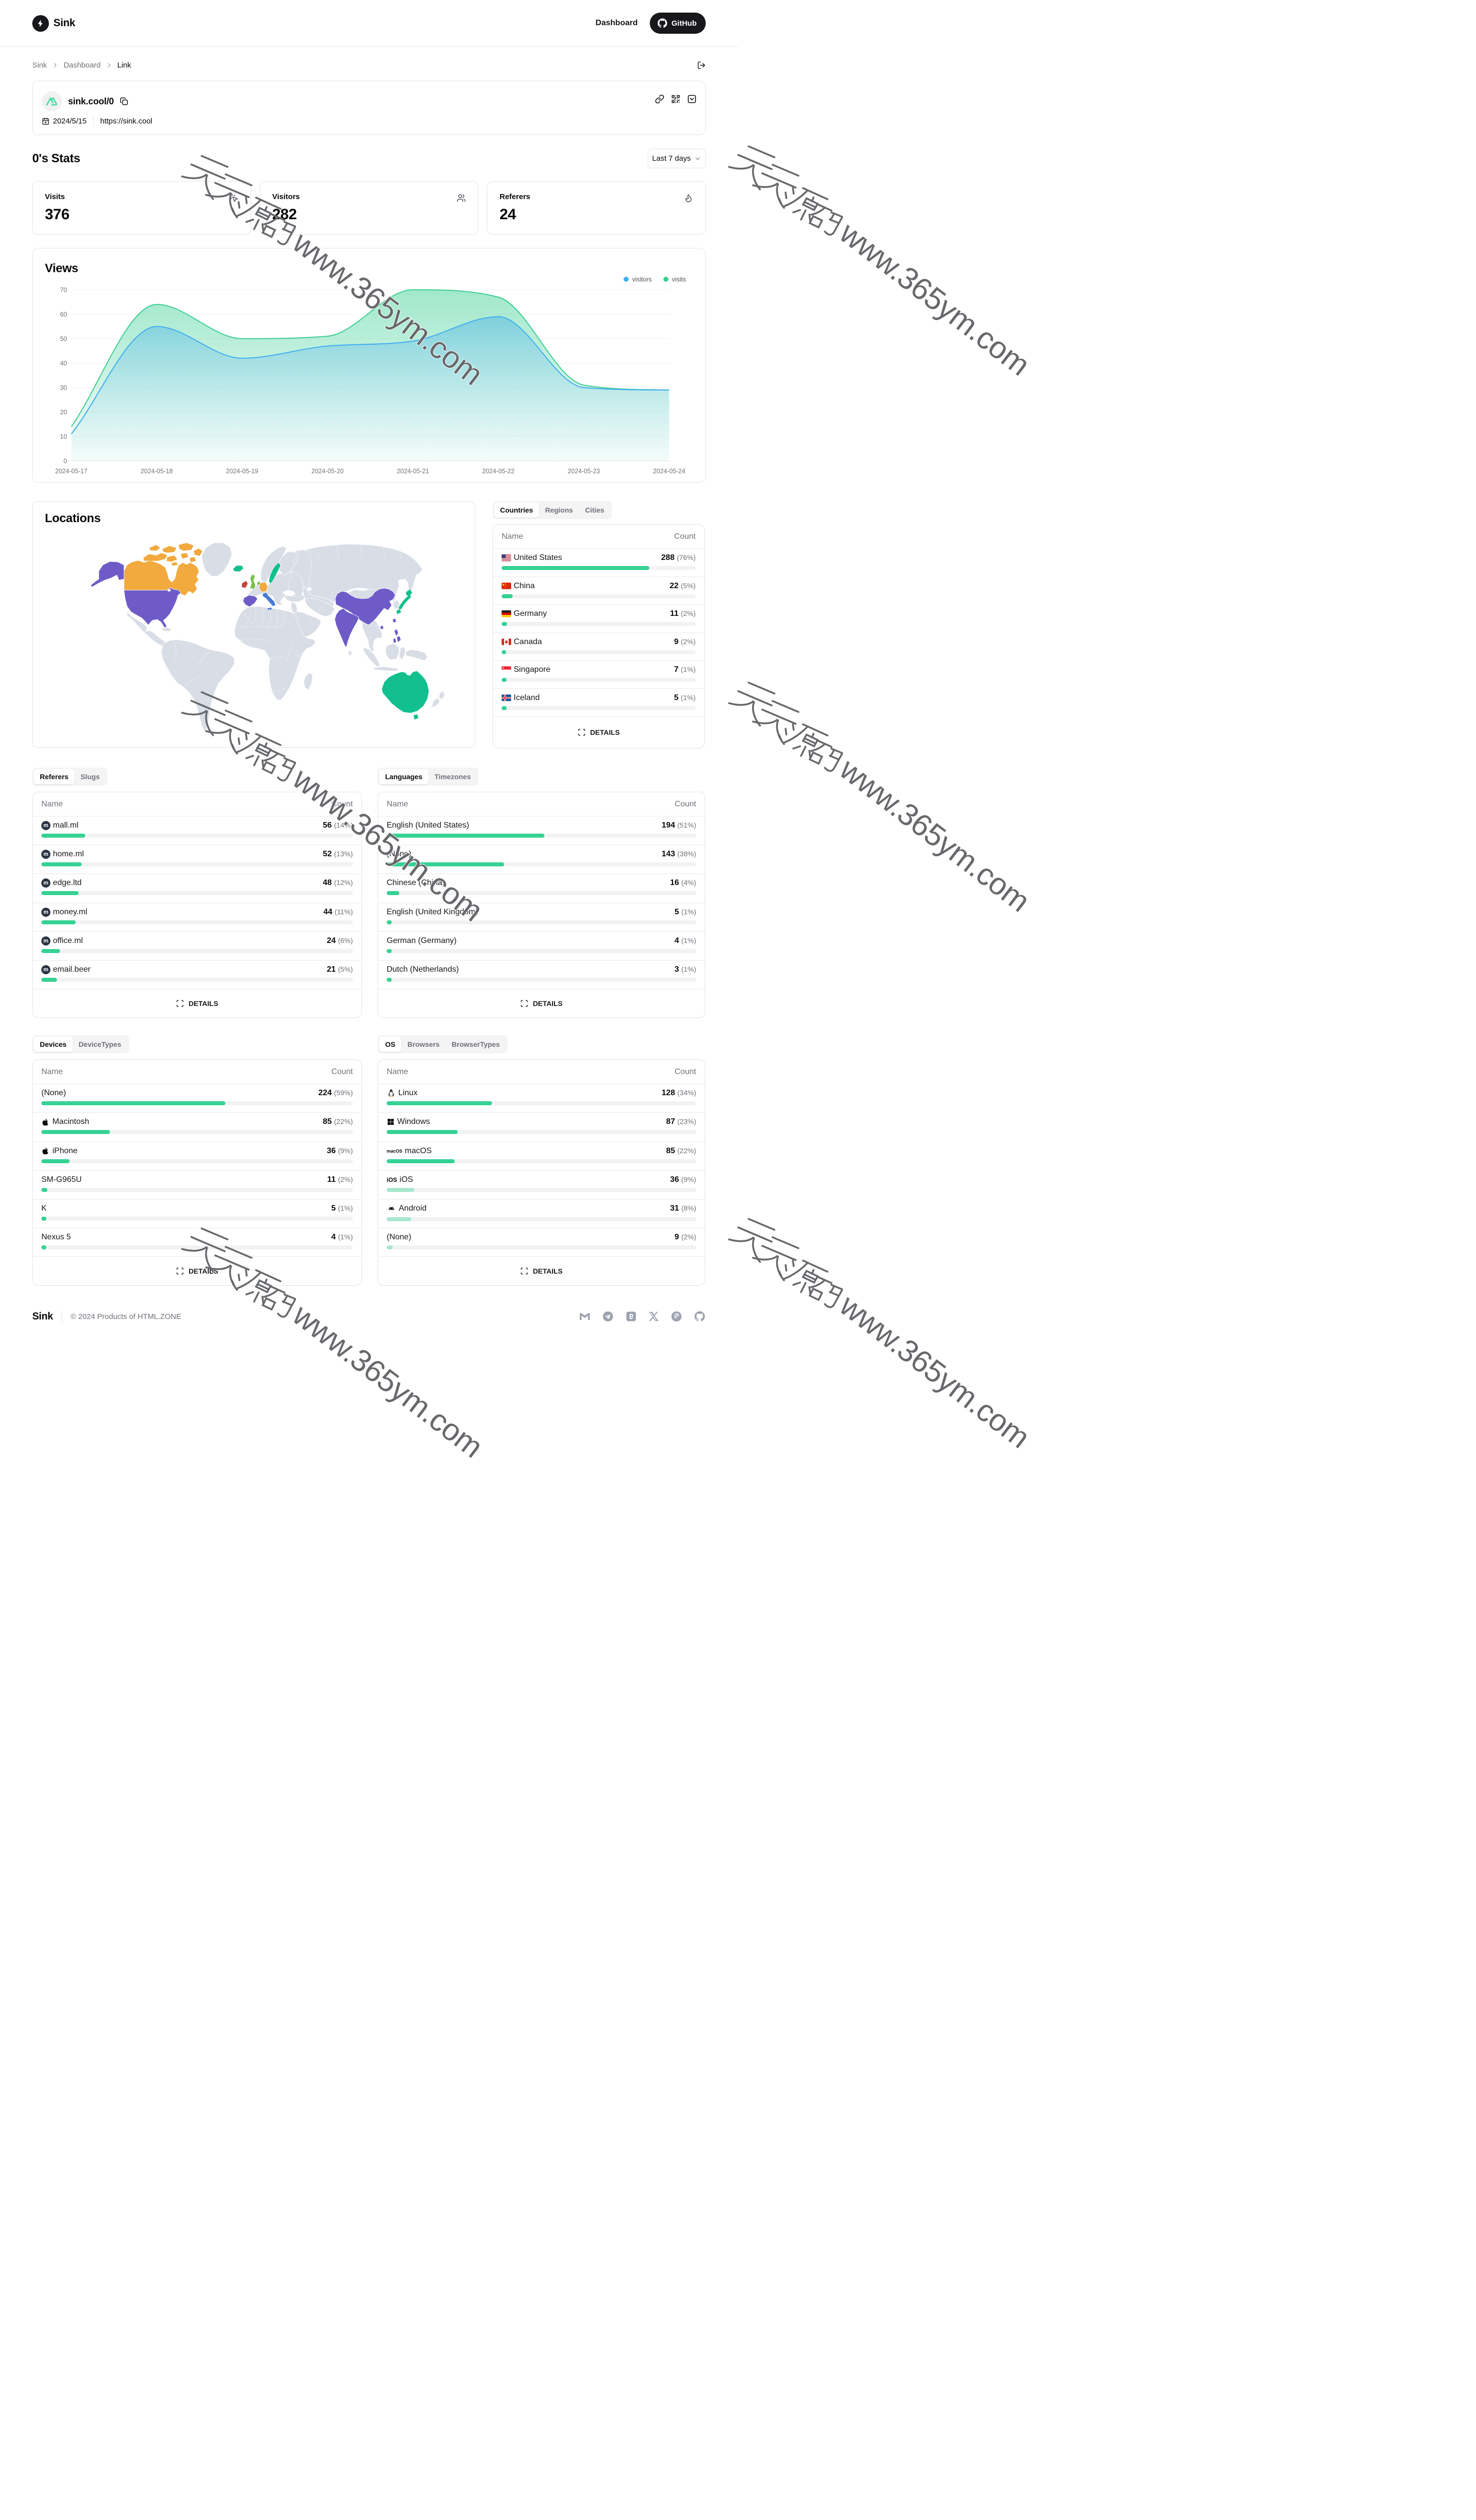 The width and height of the screenshot is (1476, 2520). What do you see at coordinates (63, 289) in the screenshot?
I see `svg-text: 70` at bounding box center [63, 289].